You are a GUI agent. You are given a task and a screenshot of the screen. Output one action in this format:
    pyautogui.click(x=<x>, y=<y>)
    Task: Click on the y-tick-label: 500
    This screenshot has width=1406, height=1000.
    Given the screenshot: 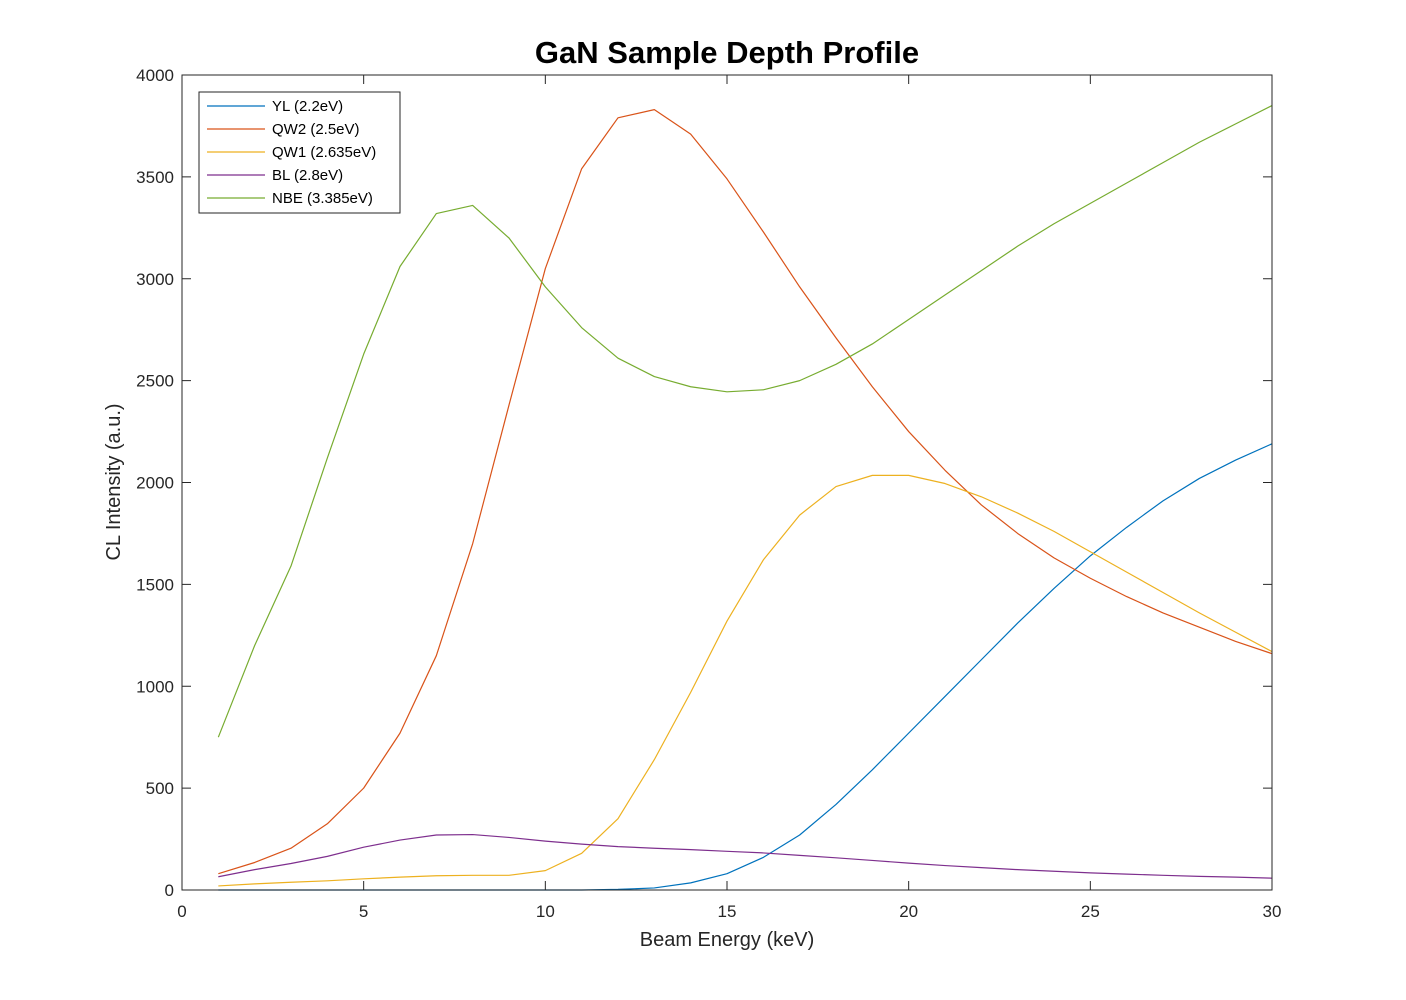 What is the action you would take?
    pyautogui.click(x=160, y=788)
    